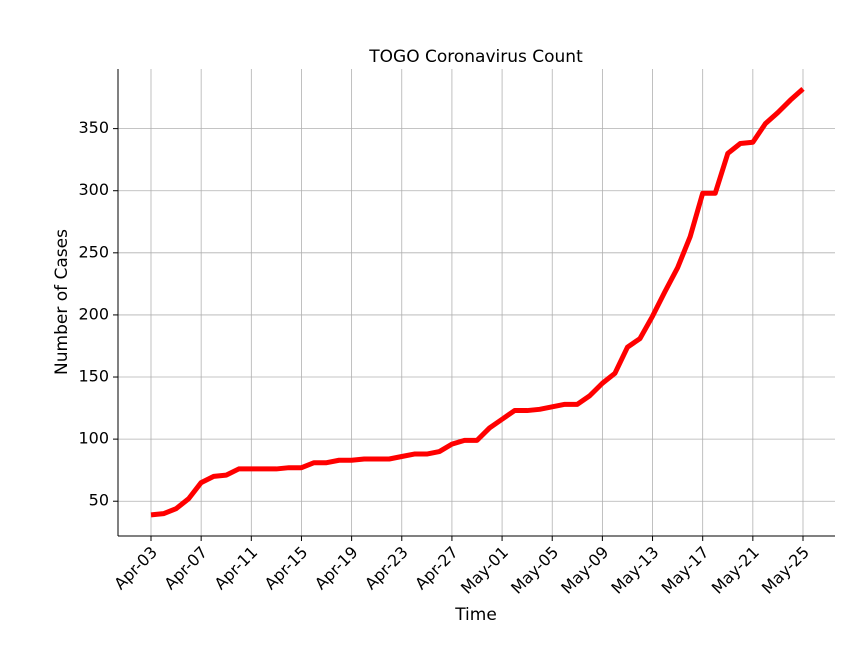 This screenshot has width=864, height=652. Describe the element at coordinates (93, 438) in the screenshot. I see `y-tick-label: 100` at that location.